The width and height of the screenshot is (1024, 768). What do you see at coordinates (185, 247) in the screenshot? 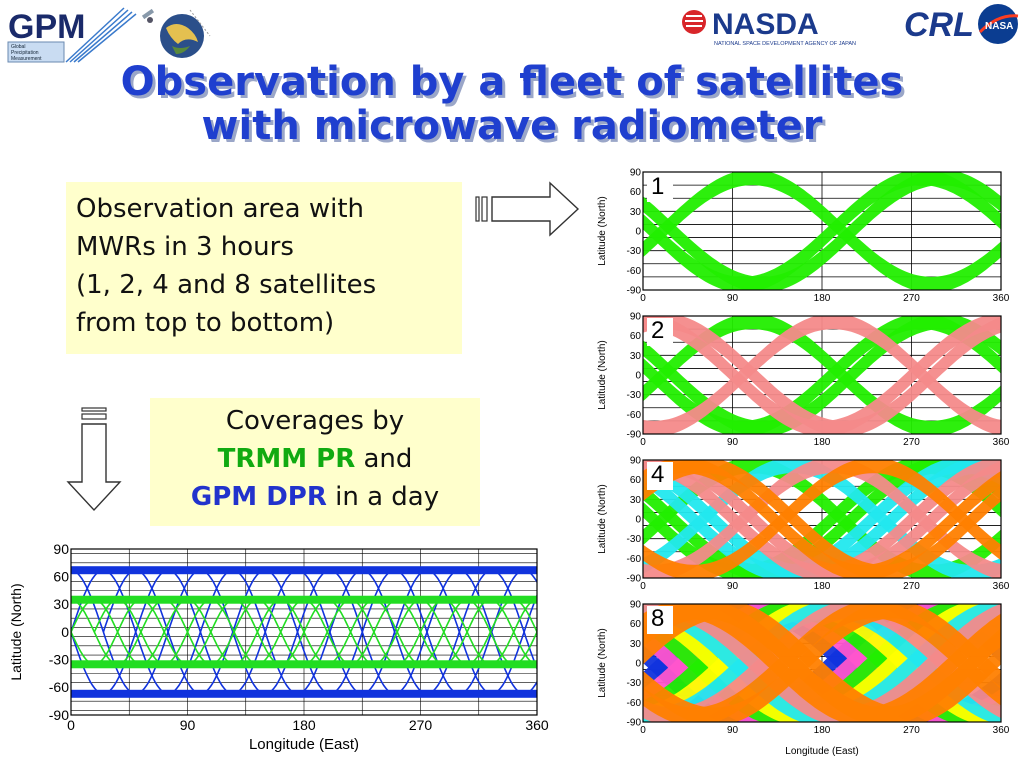
I see `note1-line-2: MWRs in 3 hours` at bounding box center [185, 247].